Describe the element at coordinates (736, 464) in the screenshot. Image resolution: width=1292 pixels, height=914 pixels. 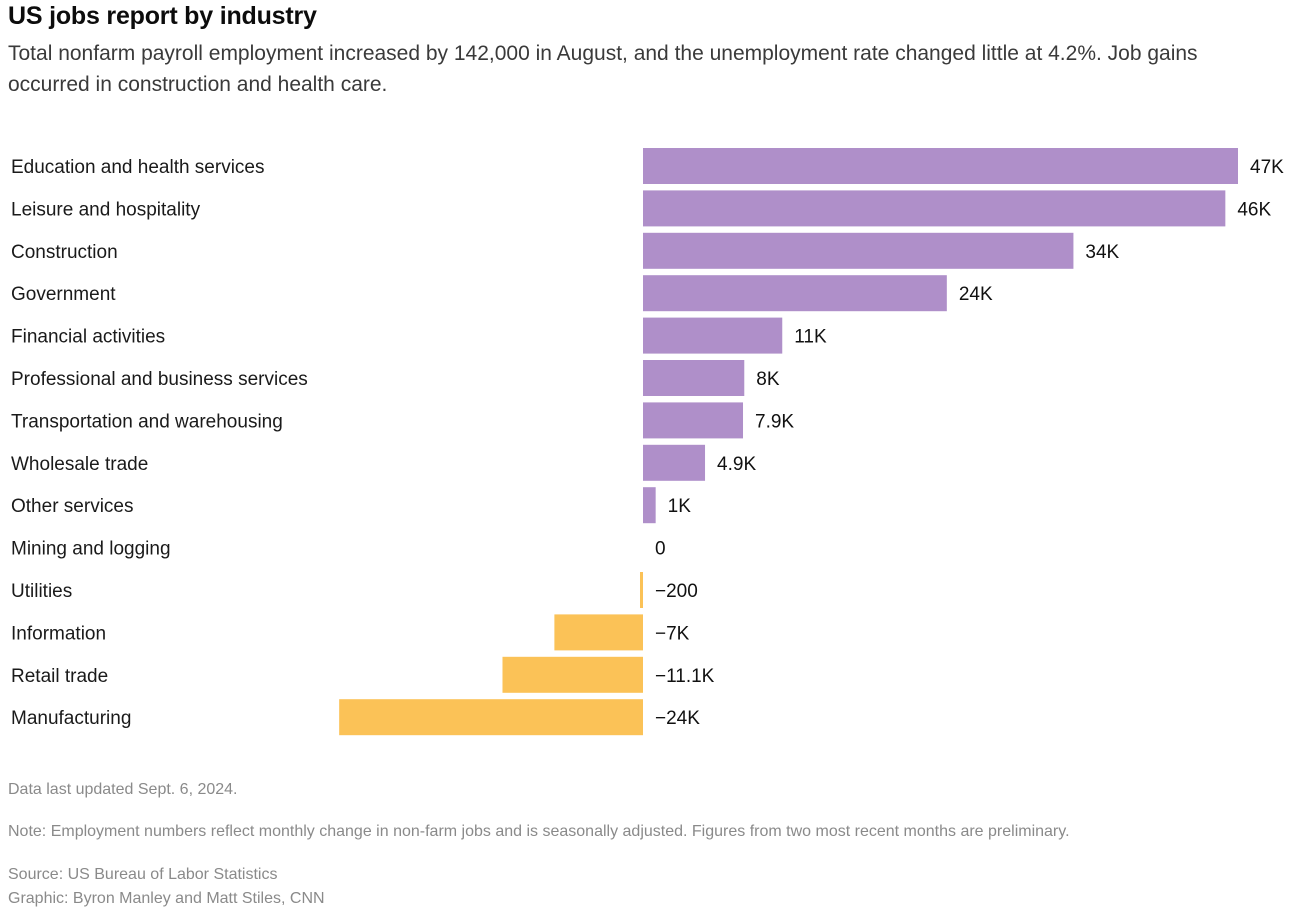
I see `value-label: 4.9K` at that location.